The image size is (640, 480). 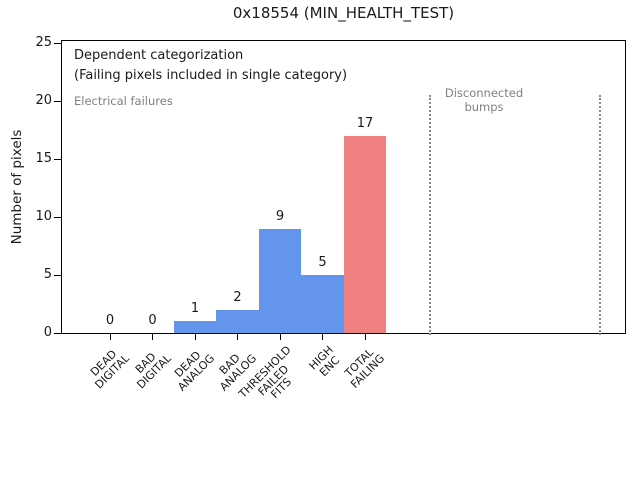 I want to click on y-tick-label: 20, so click(x=43, y=101).